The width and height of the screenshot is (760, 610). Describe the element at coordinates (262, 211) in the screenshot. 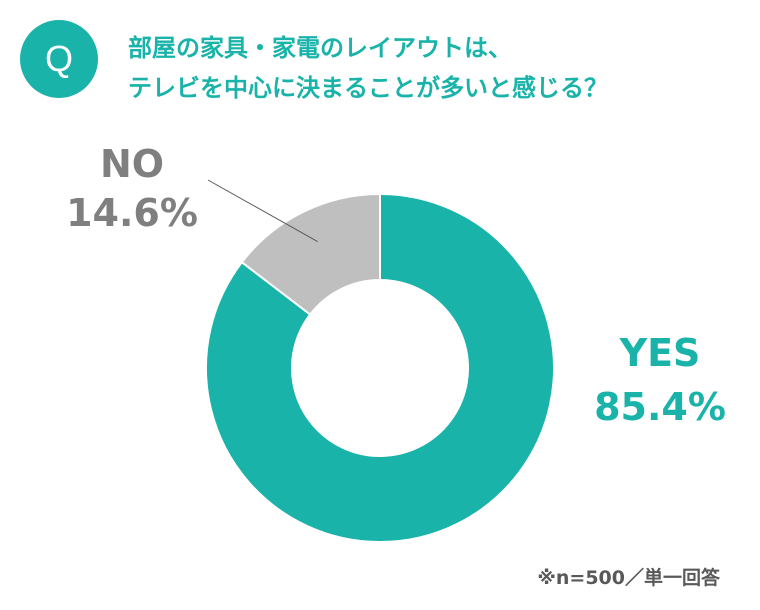

I see `leader-line-no` at that location.